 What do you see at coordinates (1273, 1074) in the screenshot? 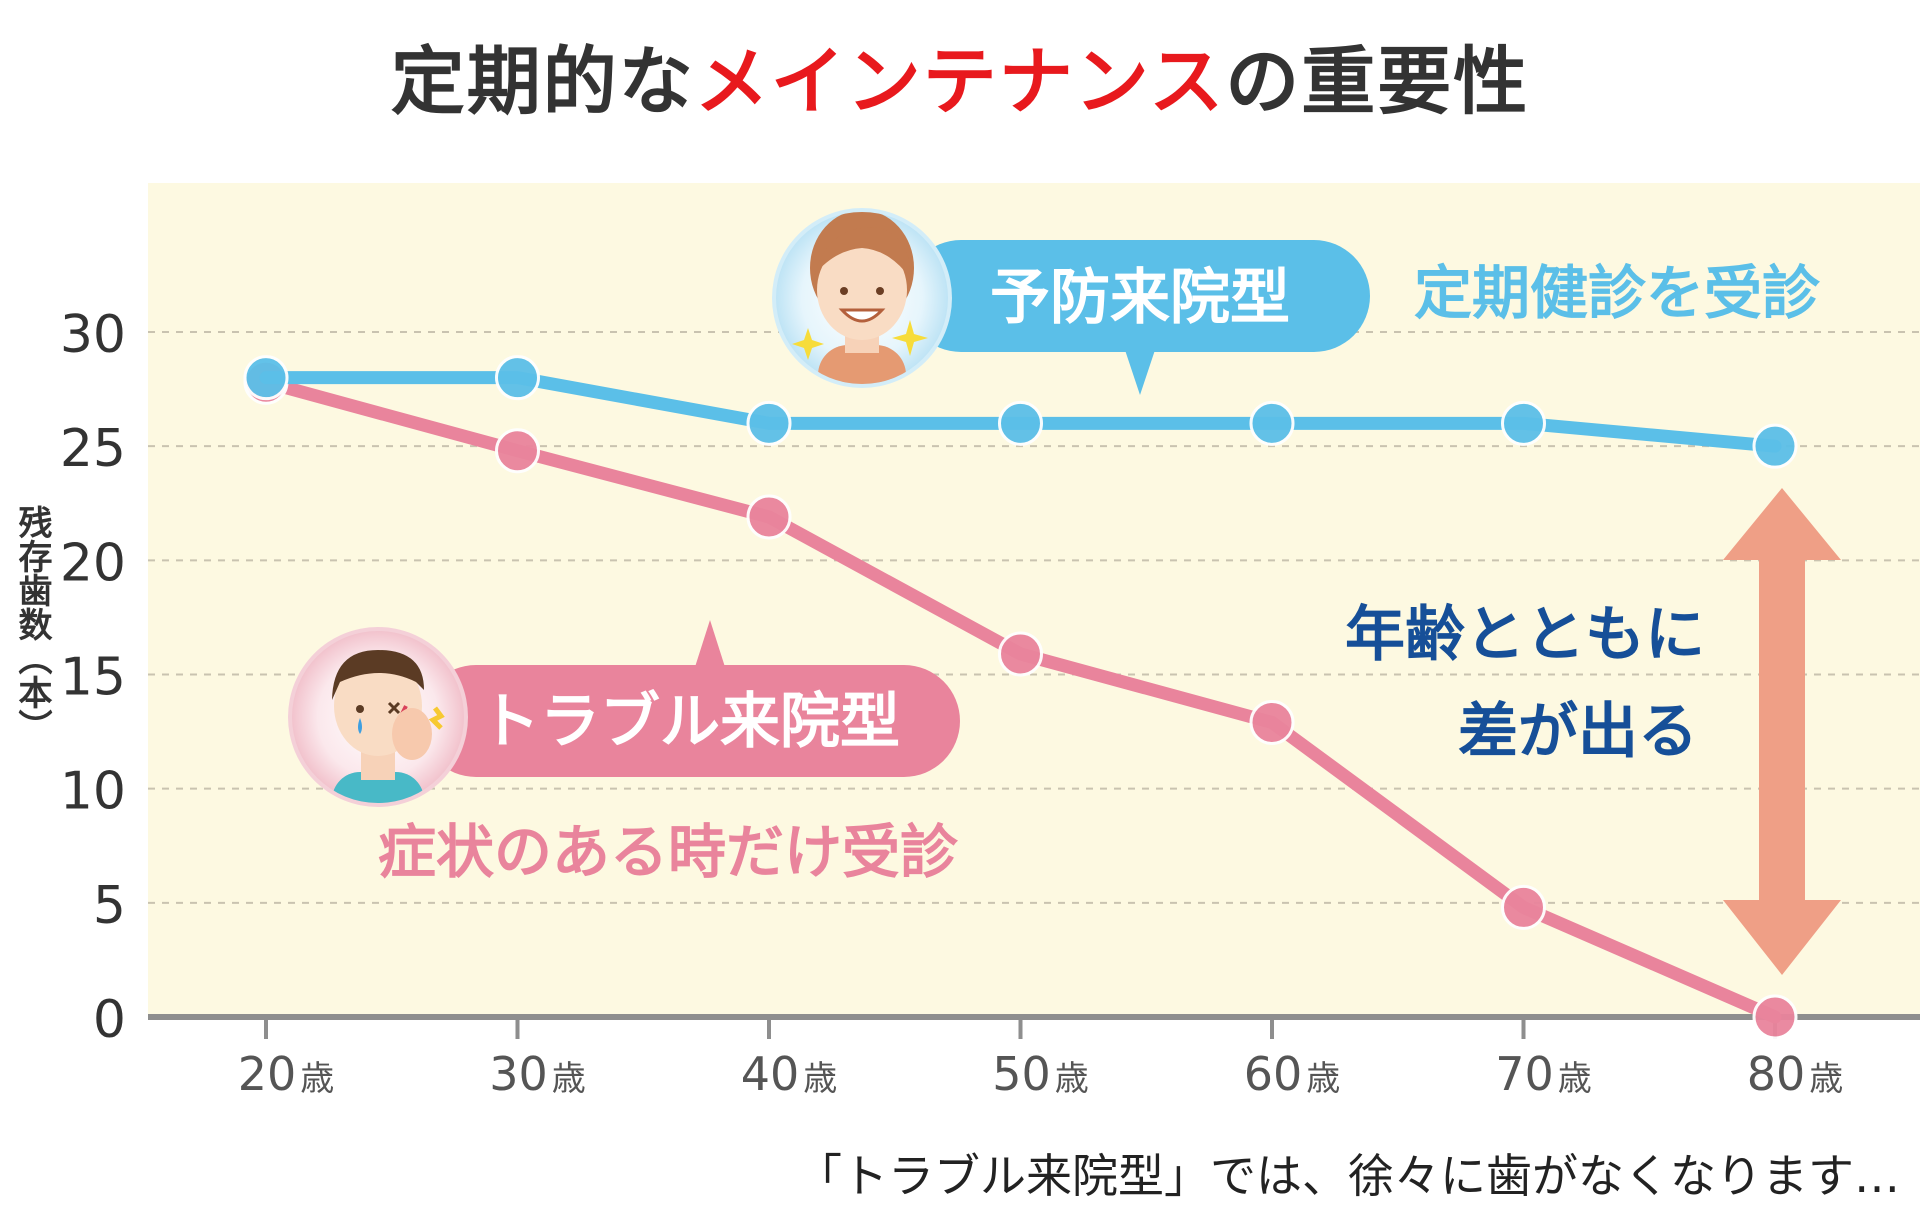
I see `x-tick-value: 60` at bounding box center [1273, 1074].